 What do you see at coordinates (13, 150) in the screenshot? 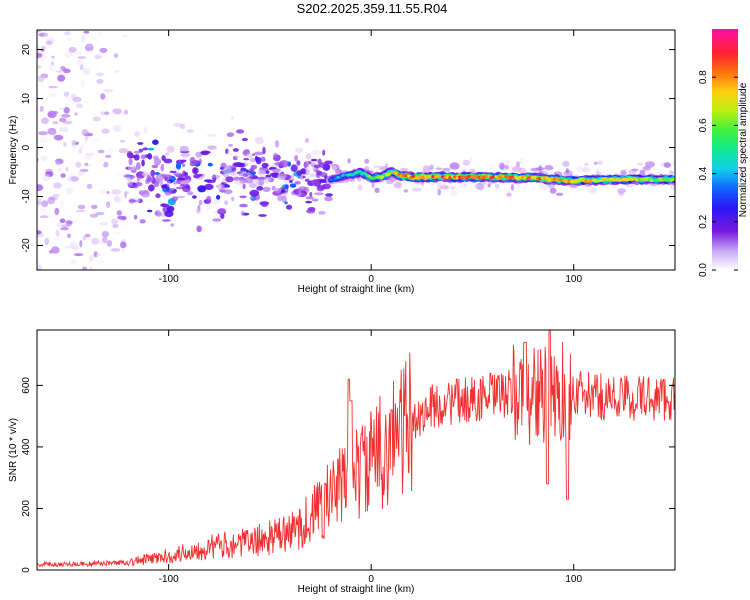
I see `spectrogram-y-axis-label: Frequency (Hz)` at bounding box center [13, 150].